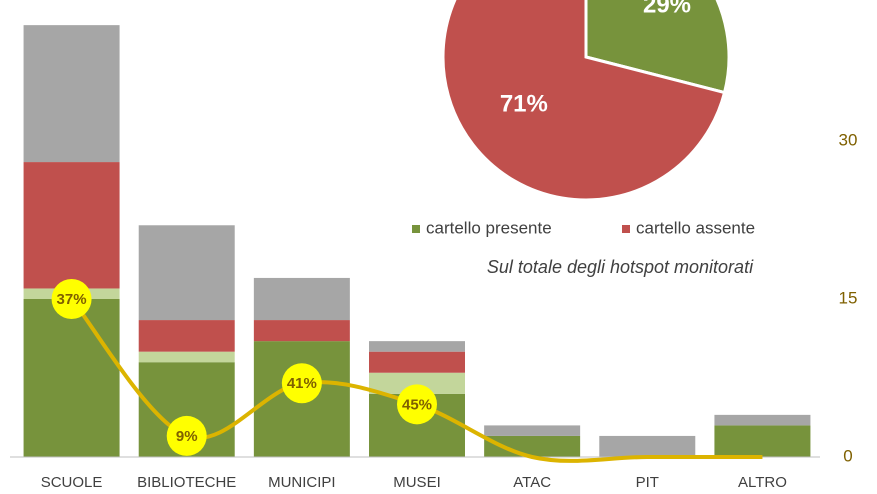 The image size is (877, 494). I want to click on x-tick-label: PIT, so click(647, 482).